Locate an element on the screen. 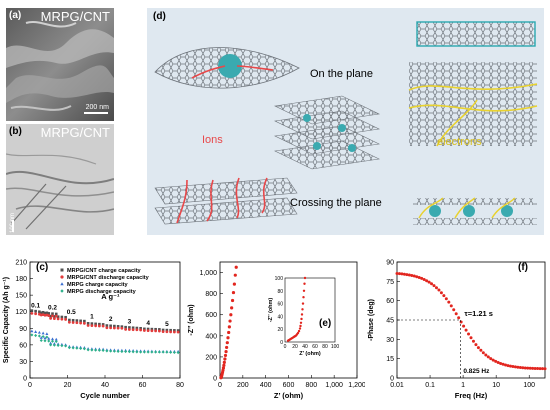 This screenshot has width=550, height=410. y-tick-label: 800 is located at coordinates (211, 294).